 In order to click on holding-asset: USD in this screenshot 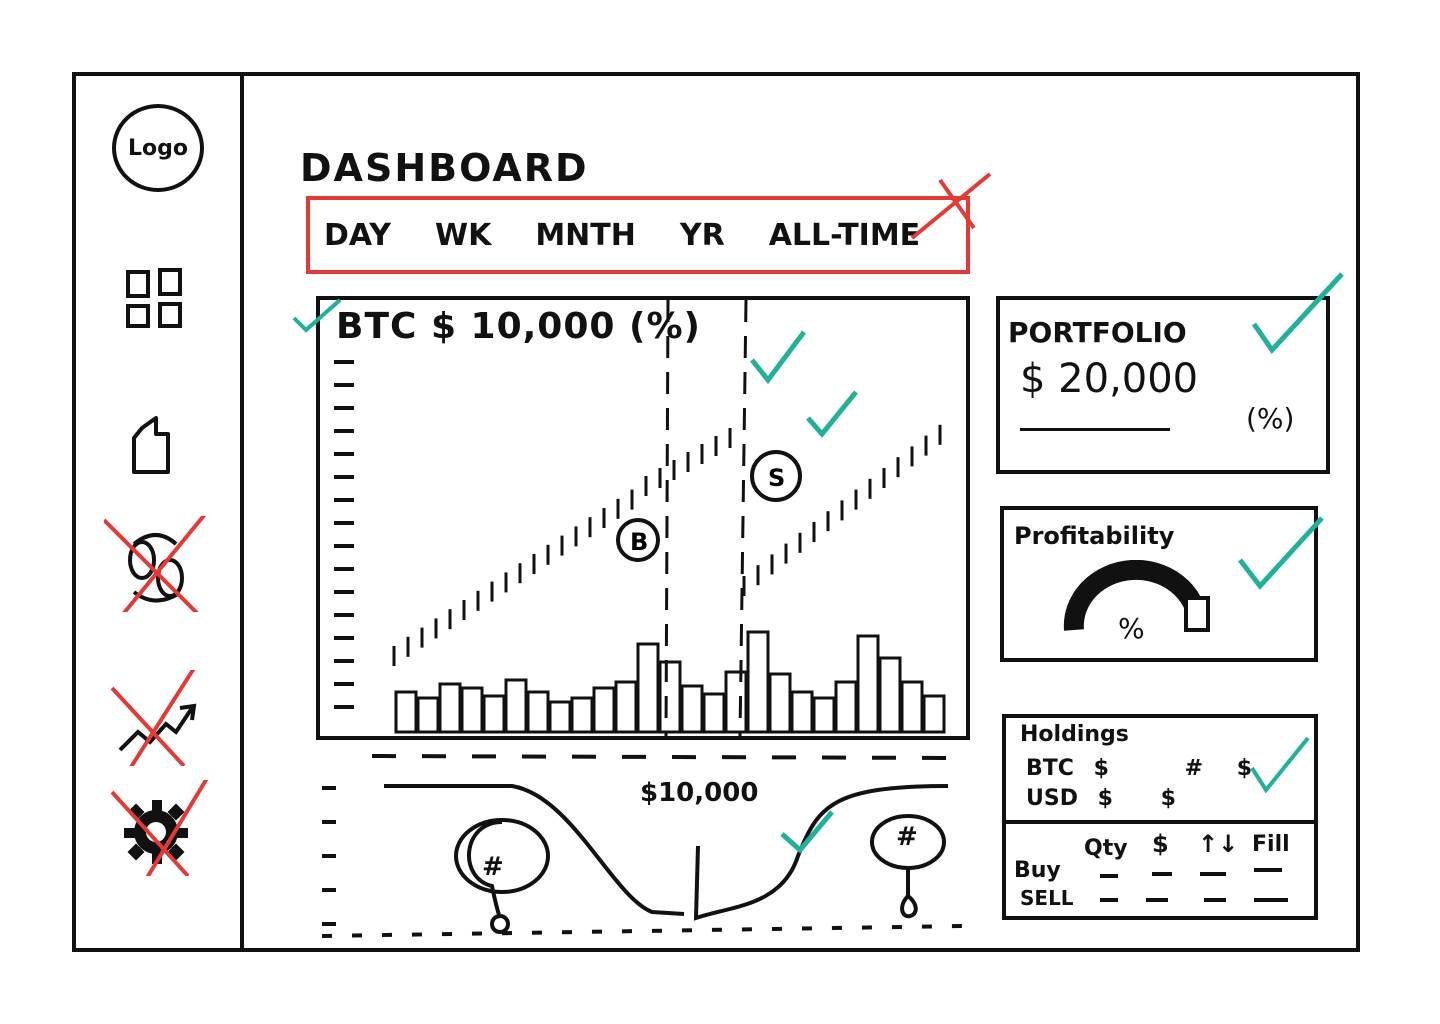, I will do `click(1052, 798)`.